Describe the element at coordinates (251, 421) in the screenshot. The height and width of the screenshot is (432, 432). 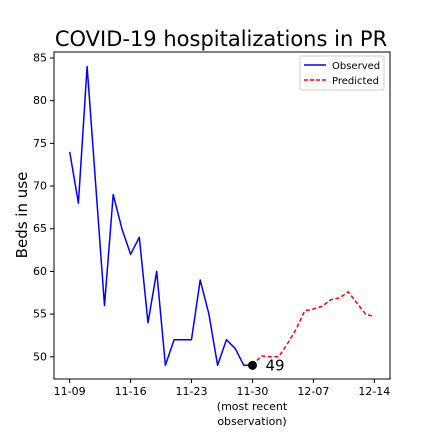
I see `x-annotation-line-2: observation)` at that location.